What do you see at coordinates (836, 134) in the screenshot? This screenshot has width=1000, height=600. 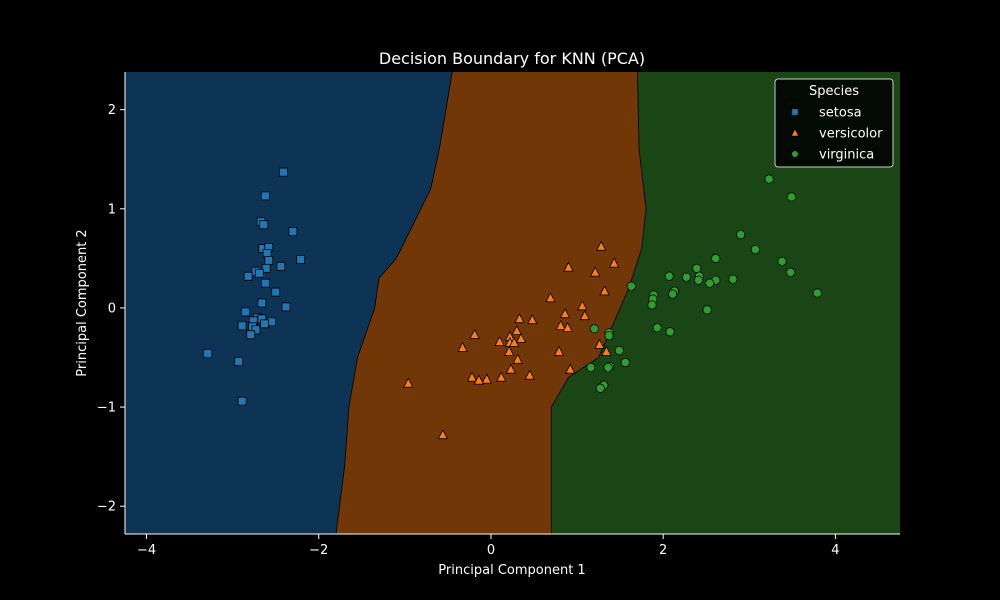 I see `legend-item-versicolor: versicolor` at bounding box center [836, 134].